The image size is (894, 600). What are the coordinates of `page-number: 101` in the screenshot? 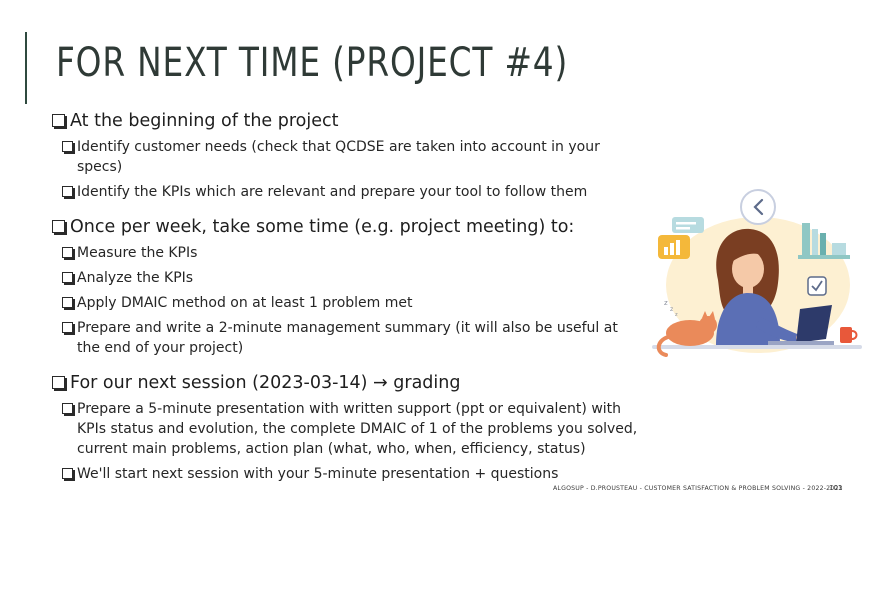 It's located at (836, 488).